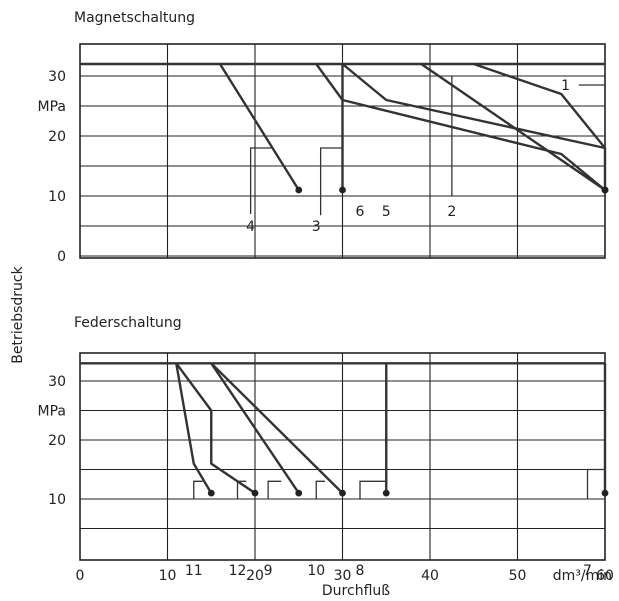 This screenshot has width=619, height=601. What do you see at coordinates (605, 190) in the screenshot?
I see `series-6-endpoint` at bounding box center [605, 190].